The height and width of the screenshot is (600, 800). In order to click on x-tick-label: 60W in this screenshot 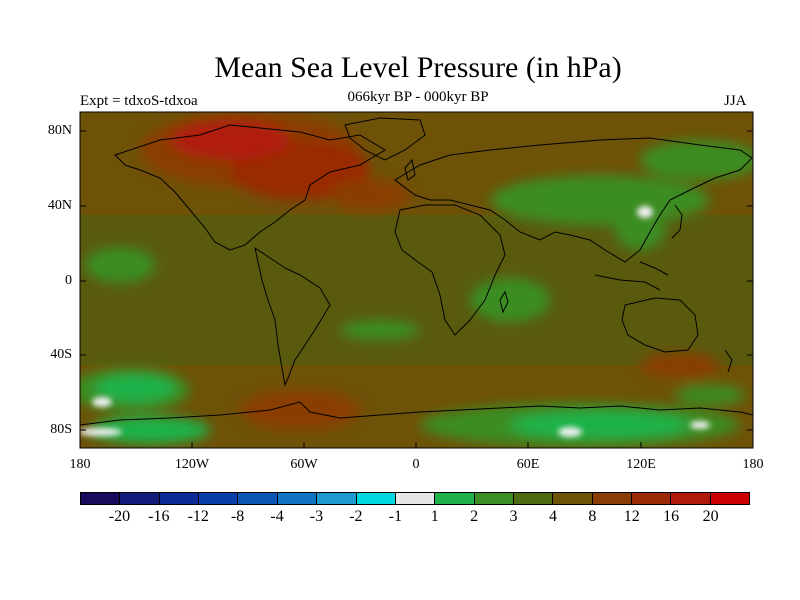, I will do `click(304, 464)`.